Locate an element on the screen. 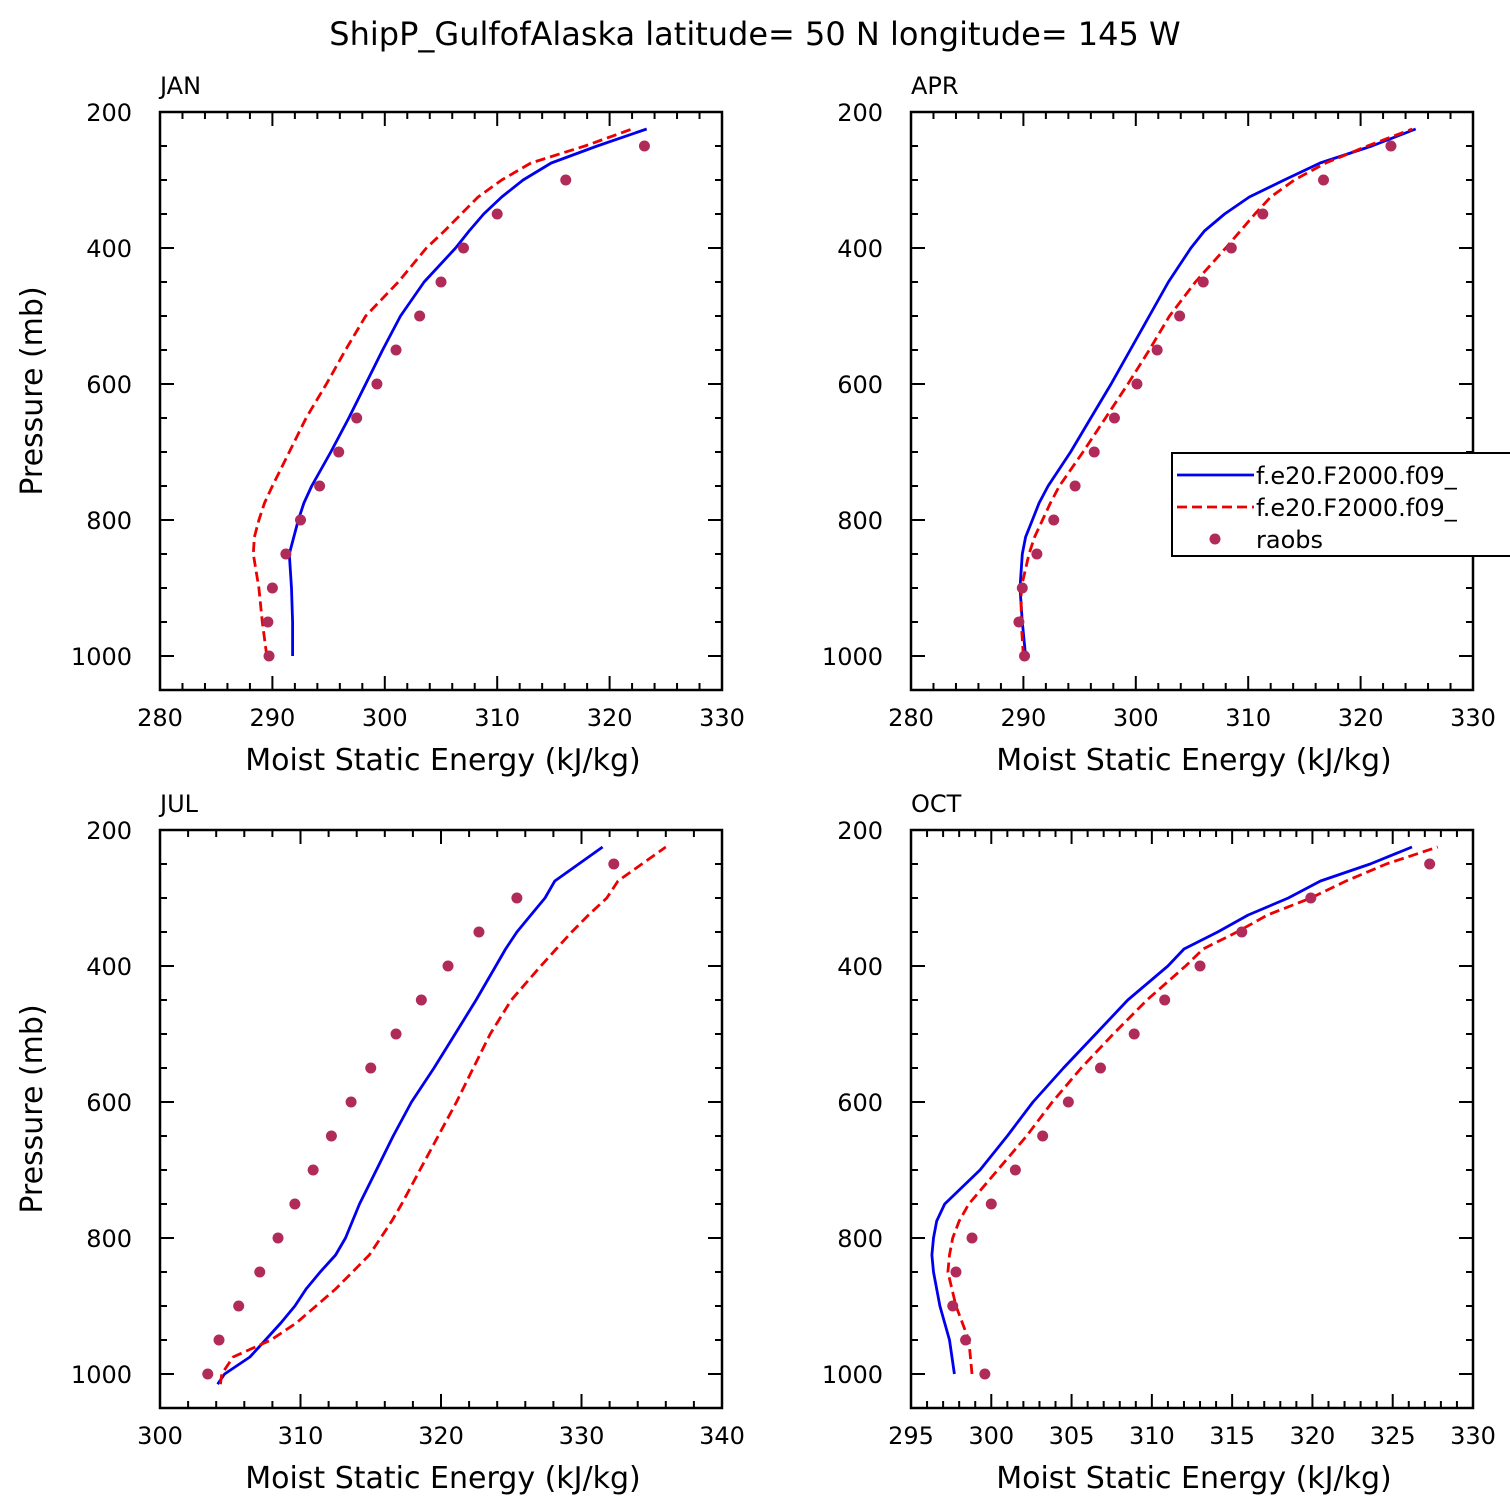 The width and height of the screenshot is (1510, 1510). panel-title: JAN is located at coordinates (179, 86).